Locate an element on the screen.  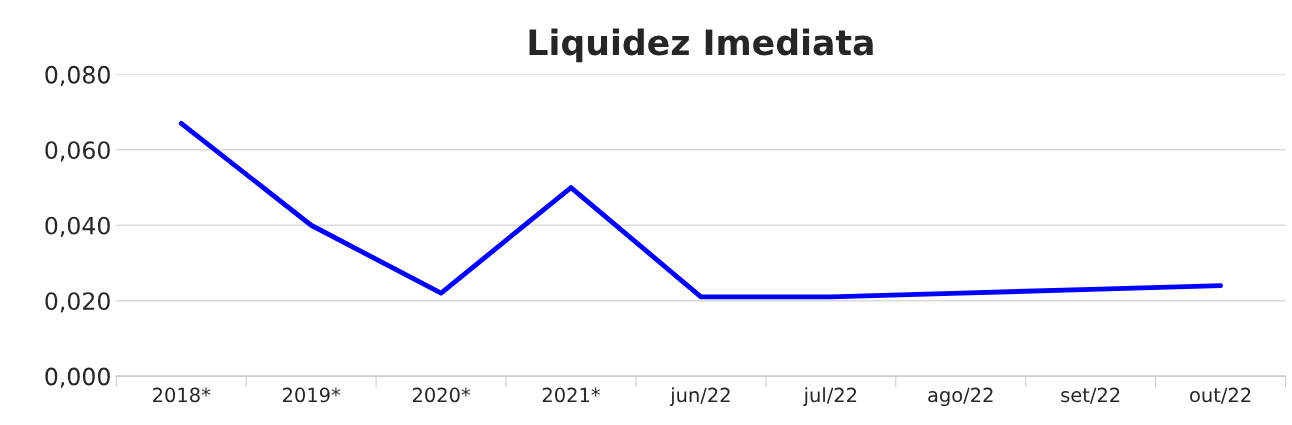
chart-title: Liquidez Imediata is located at coordinates (701, 45).